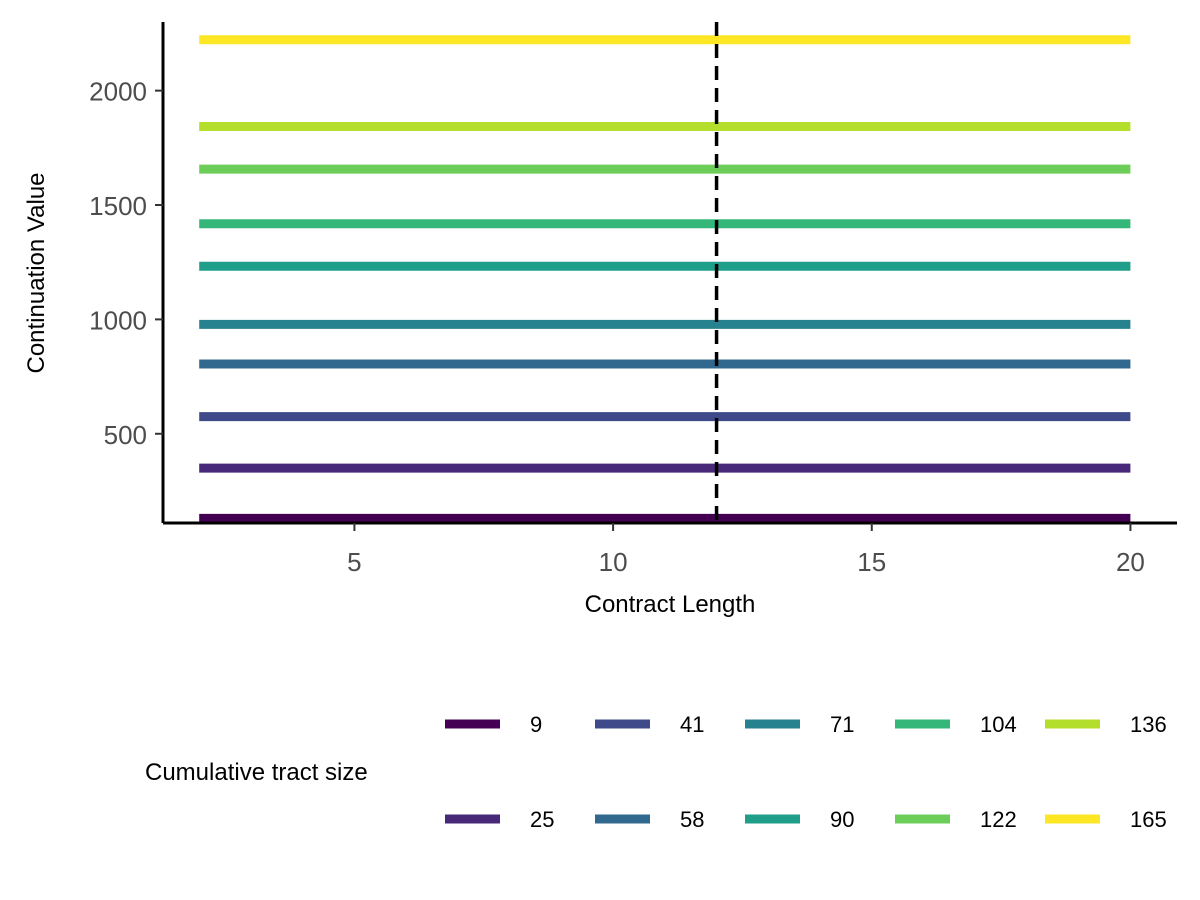  What do you see at coordinates (1148, 819) in the screenshot?
I see `legend-label-165: 165` at bounding box center [1148, 819].